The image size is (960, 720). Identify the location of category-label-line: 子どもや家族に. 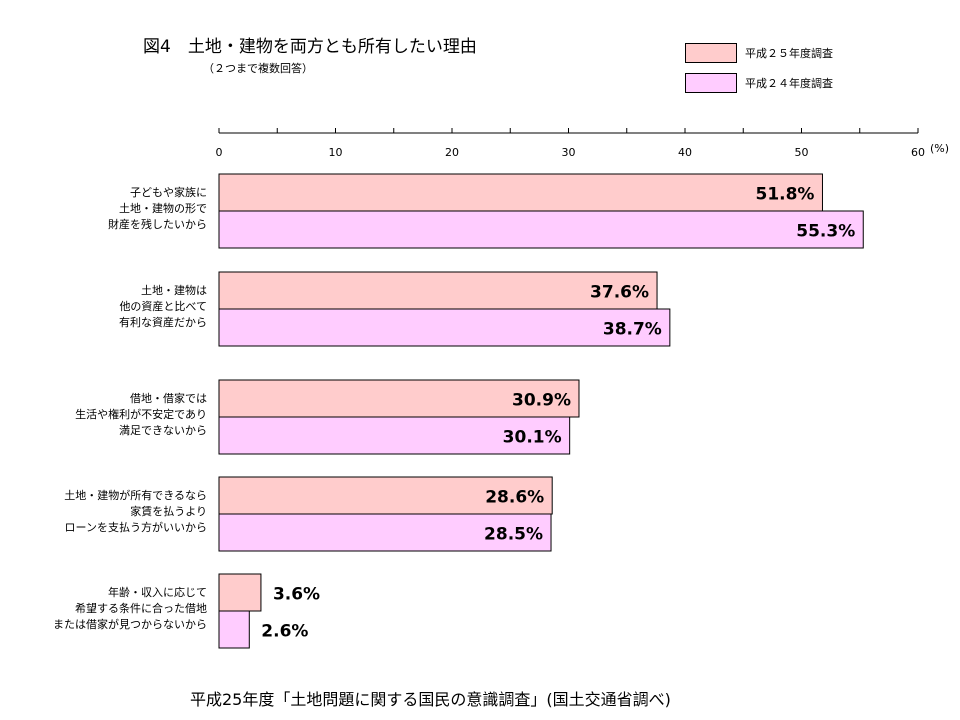
(168, 192).